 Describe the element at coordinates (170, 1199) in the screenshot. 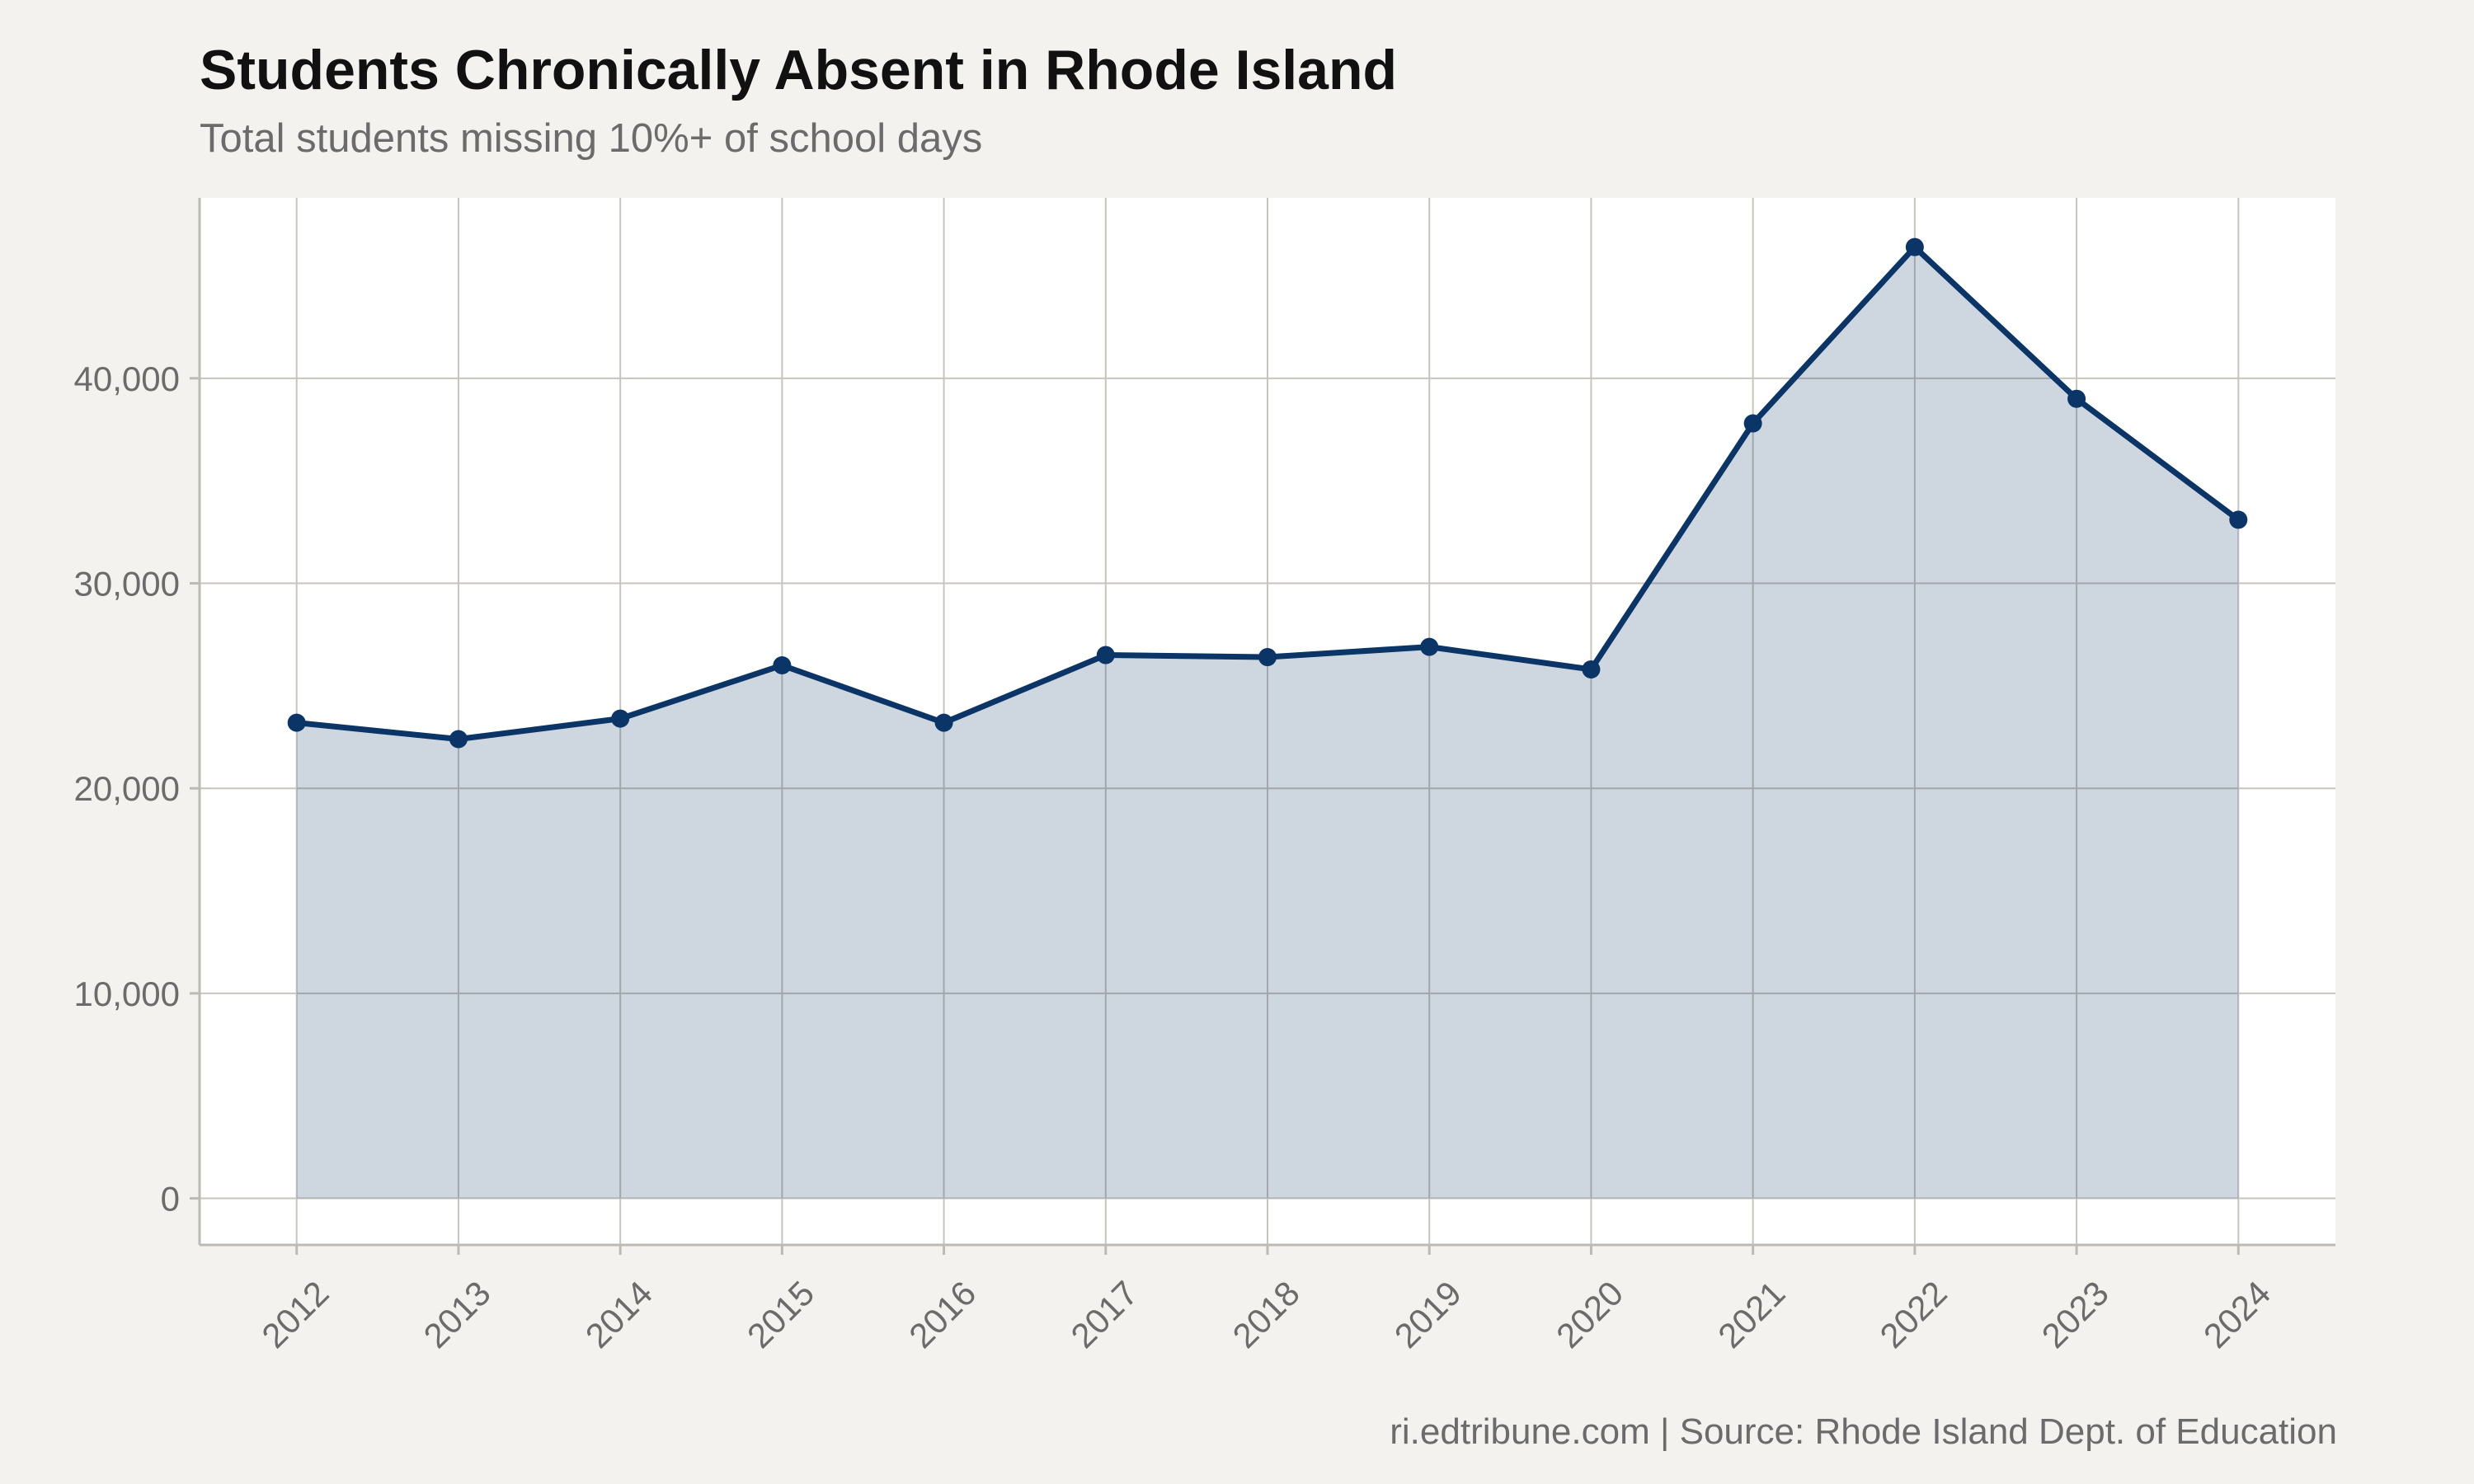

I see `y-tick-label: 0` at that location.